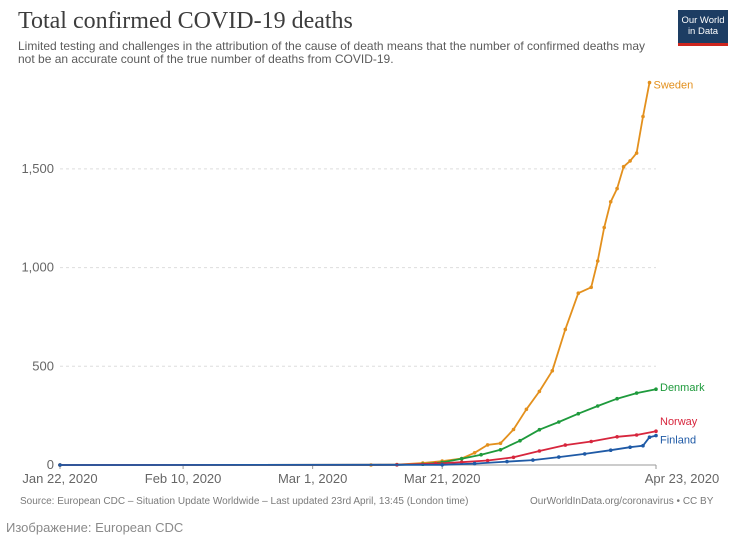 The width and height of the screenshot is (753, 540). What do you see at coordinates (43, 365) in the screenshot?
I see `y-tick-label: 500` at bounding box center [43, 365].